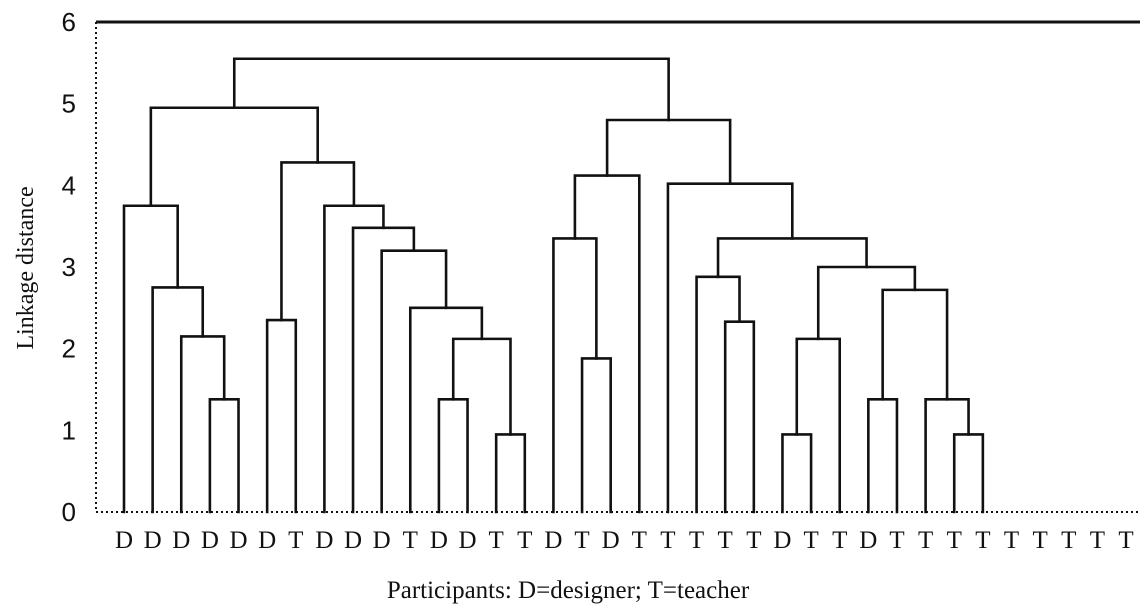 The height and width of the screenshot is (610, 1140). What do you see at coordinates (69, 185) in the screenshot?
I see `y-tick-label: 4` at bounding box center [69, 185].